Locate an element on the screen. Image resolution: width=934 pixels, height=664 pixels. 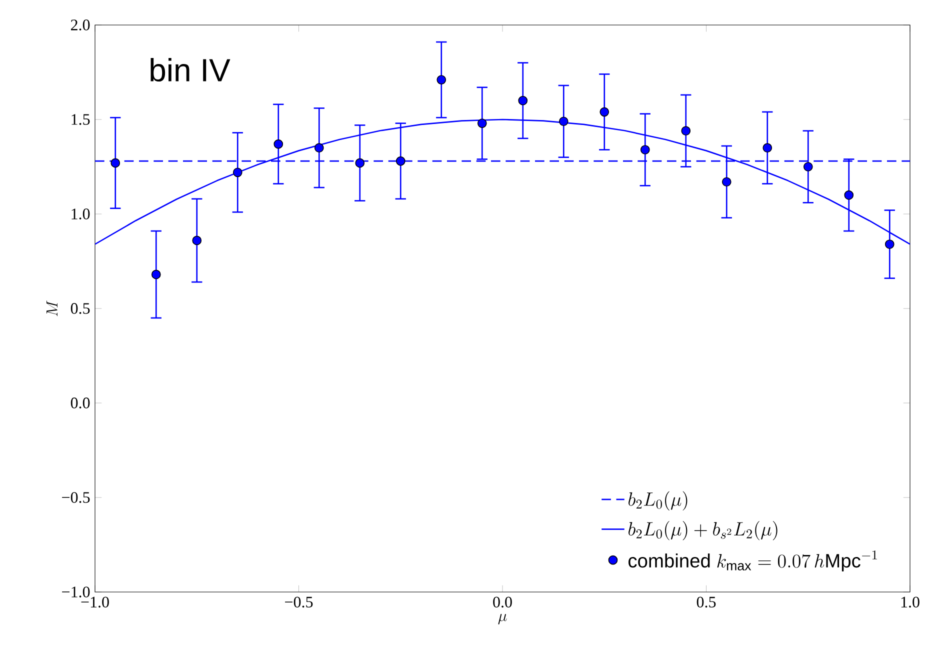
y-tick-label: −0.5 is located at coordinates (76, 497).